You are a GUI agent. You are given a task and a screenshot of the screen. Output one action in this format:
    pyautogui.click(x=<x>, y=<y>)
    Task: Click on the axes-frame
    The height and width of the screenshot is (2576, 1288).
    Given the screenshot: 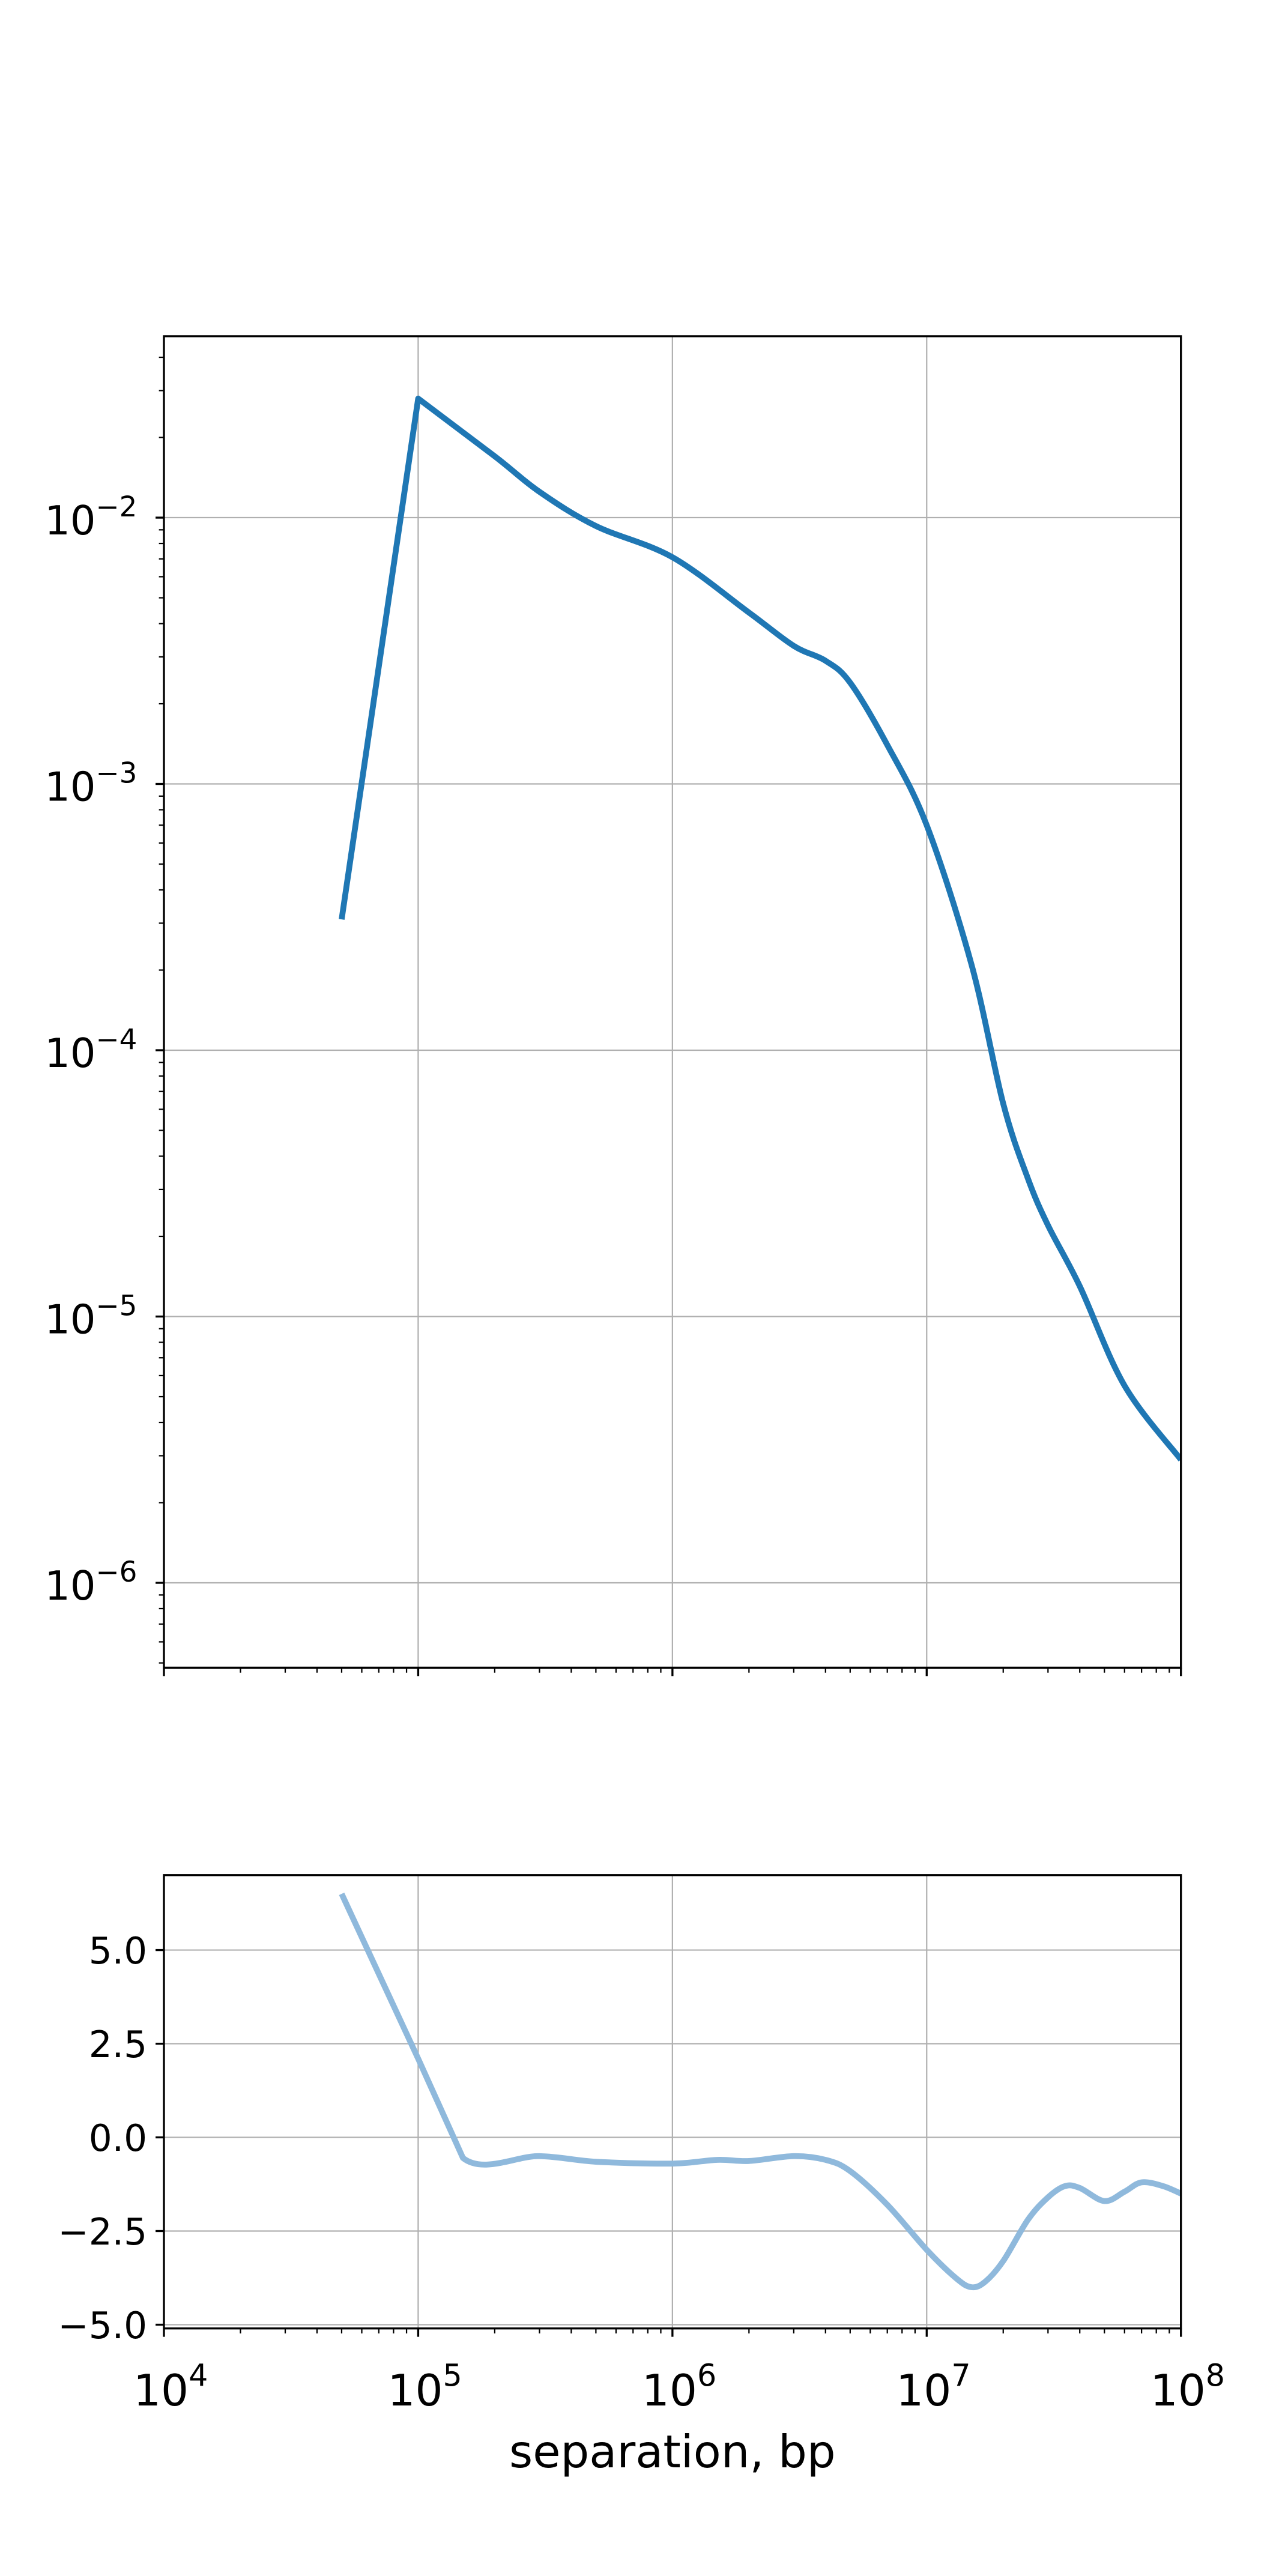 What is the action you would take?
    pyautogui.click(x=672, y=2102)
    